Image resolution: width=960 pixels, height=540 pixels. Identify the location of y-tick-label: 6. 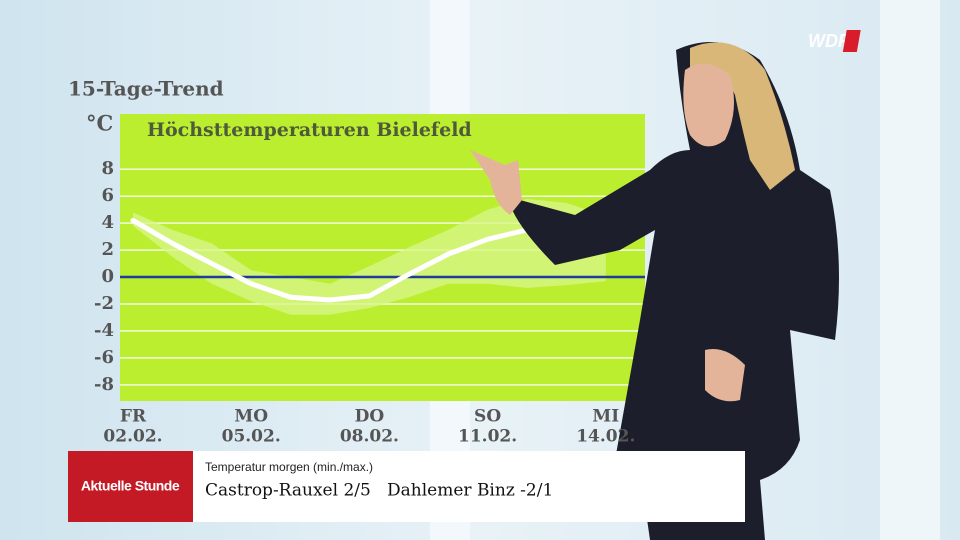
(107, 195).